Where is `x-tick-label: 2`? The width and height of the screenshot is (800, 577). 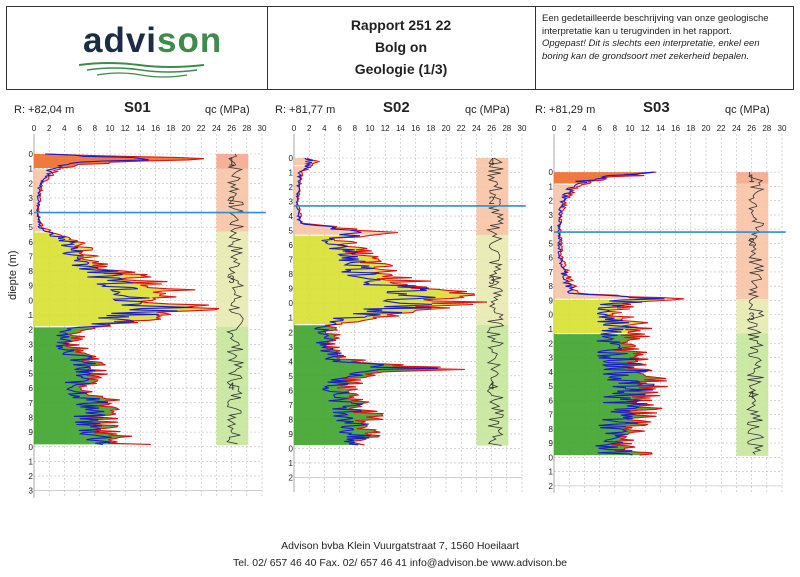
x-tick-label: 2 is located at coordinates (309, 128).